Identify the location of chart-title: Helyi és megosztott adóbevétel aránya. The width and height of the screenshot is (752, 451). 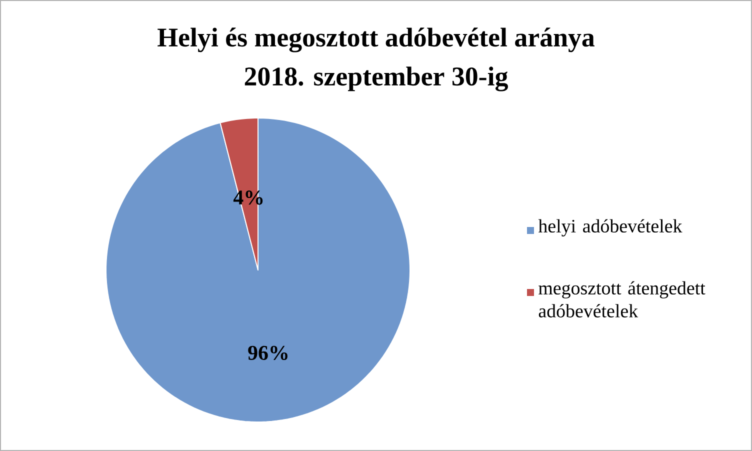
(376, 40).